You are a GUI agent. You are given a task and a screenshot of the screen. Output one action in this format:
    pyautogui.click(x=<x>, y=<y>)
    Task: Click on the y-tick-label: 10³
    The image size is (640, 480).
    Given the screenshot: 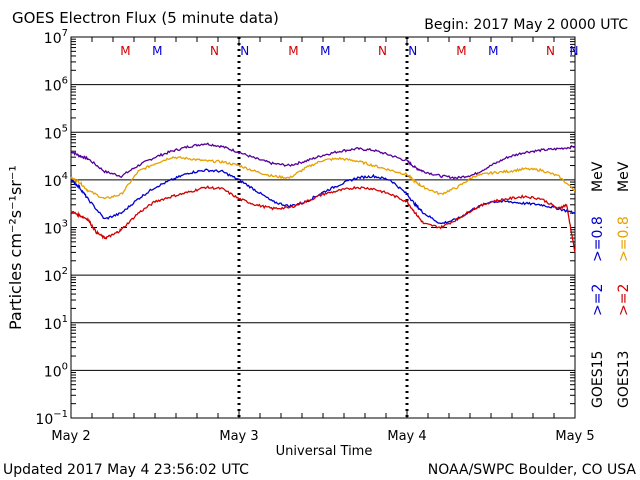 What is the action you would take?
    pyautogui.click(x=56, y=228)
    